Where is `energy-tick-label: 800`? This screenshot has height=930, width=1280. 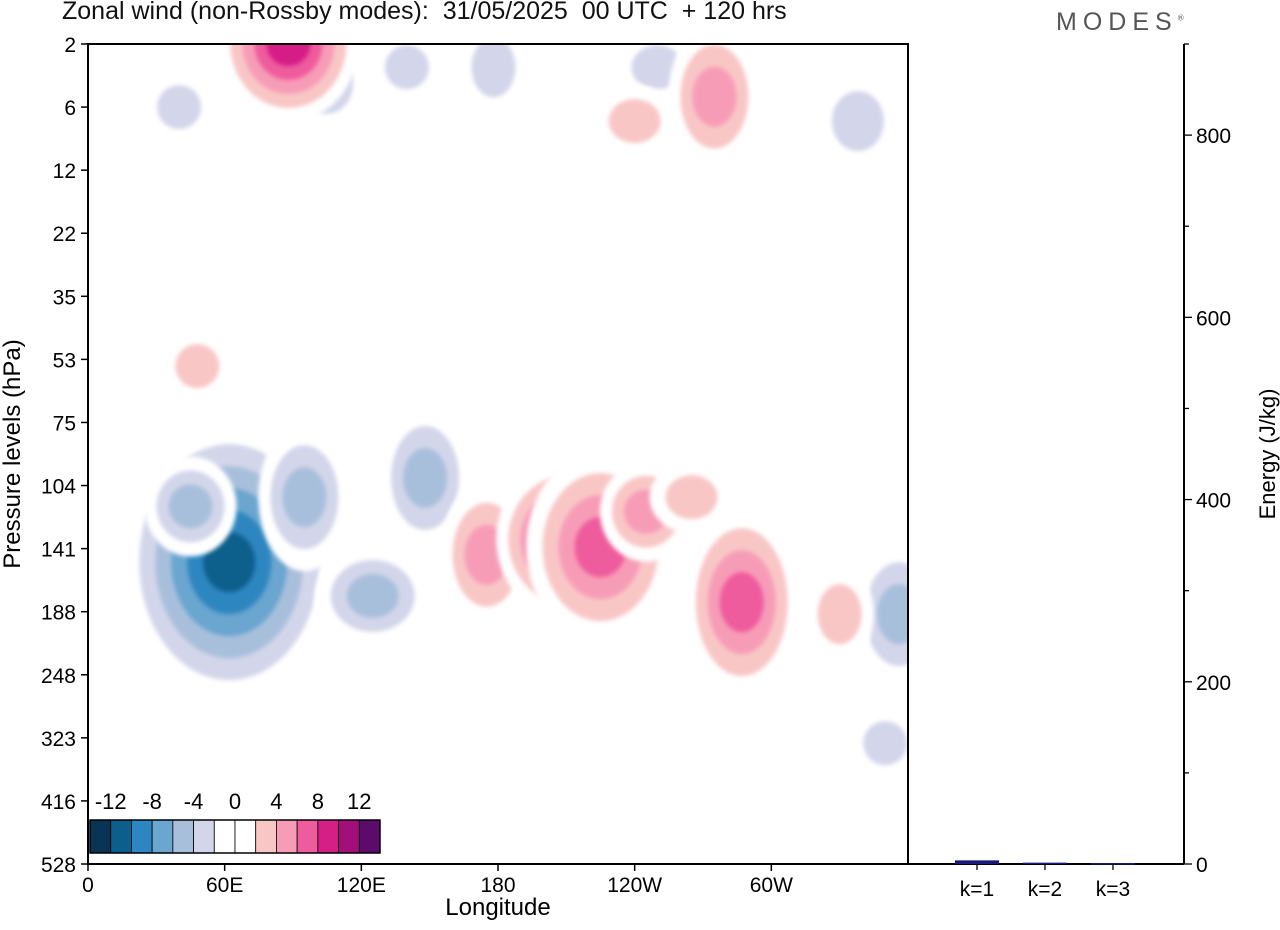 energy-tick-label: 800 is located at coordinates (1213, 136).